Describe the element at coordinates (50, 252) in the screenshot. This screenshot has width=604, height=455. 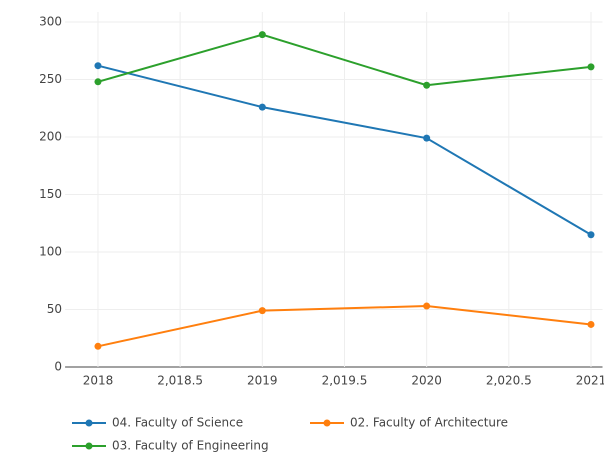
I see `y-tick-label: 100` at that location.